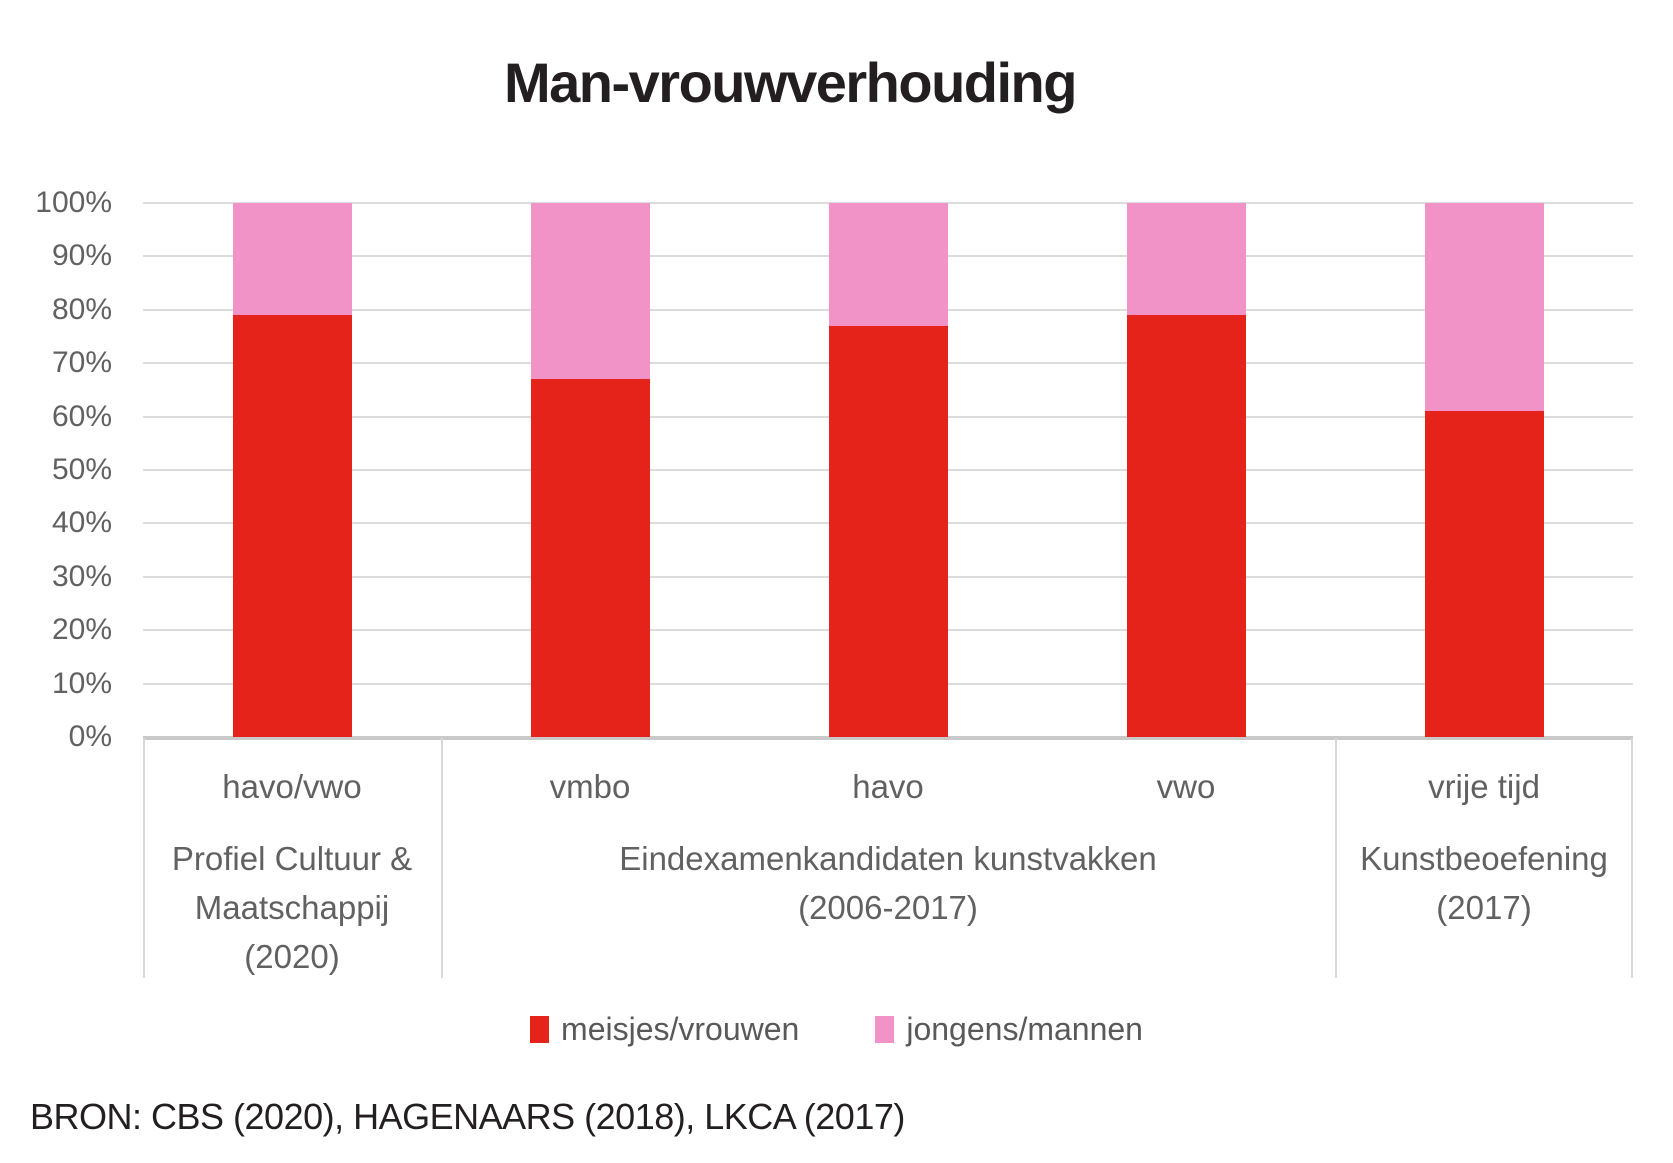  I want to click on bar-segment-jongens-vrije tijd, so click(1484, 307).